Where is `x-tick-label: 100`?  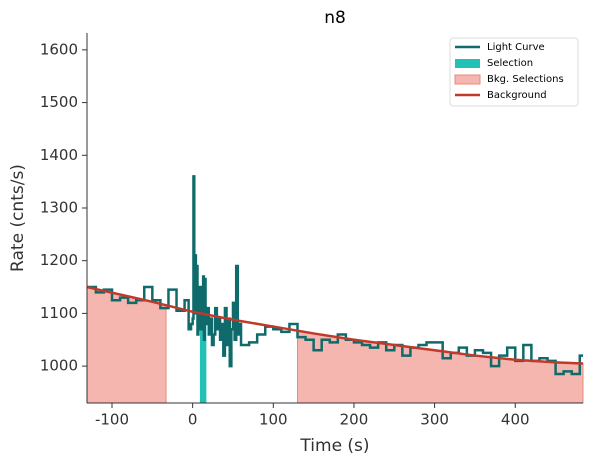
x-tick-label: 100 is located at coordinates (273, 420).